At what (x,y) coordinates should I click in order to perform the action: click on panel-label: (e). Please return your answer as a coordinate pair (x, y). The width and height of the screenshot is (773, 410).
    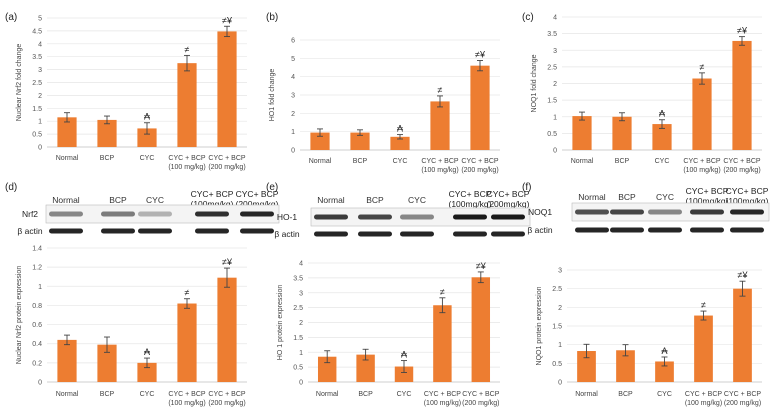
    Looking at the image, I should click on (272, 187).